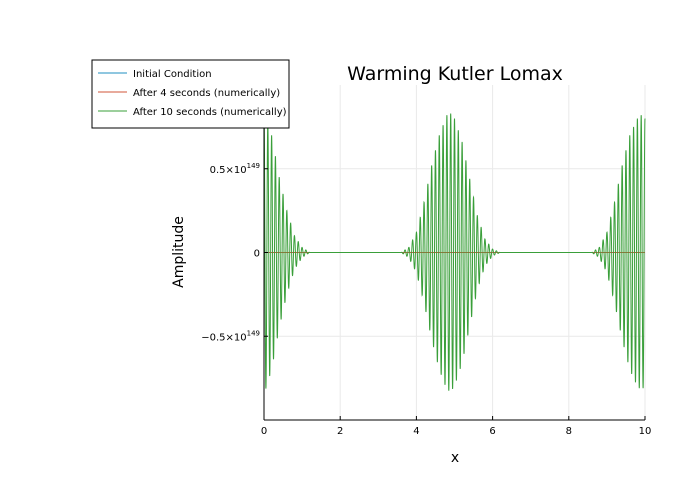  What do you see at coordinates (179, 252) in the screenshot?
I see `y-axis-label: Amplitude` at bounding box center [179, 252].